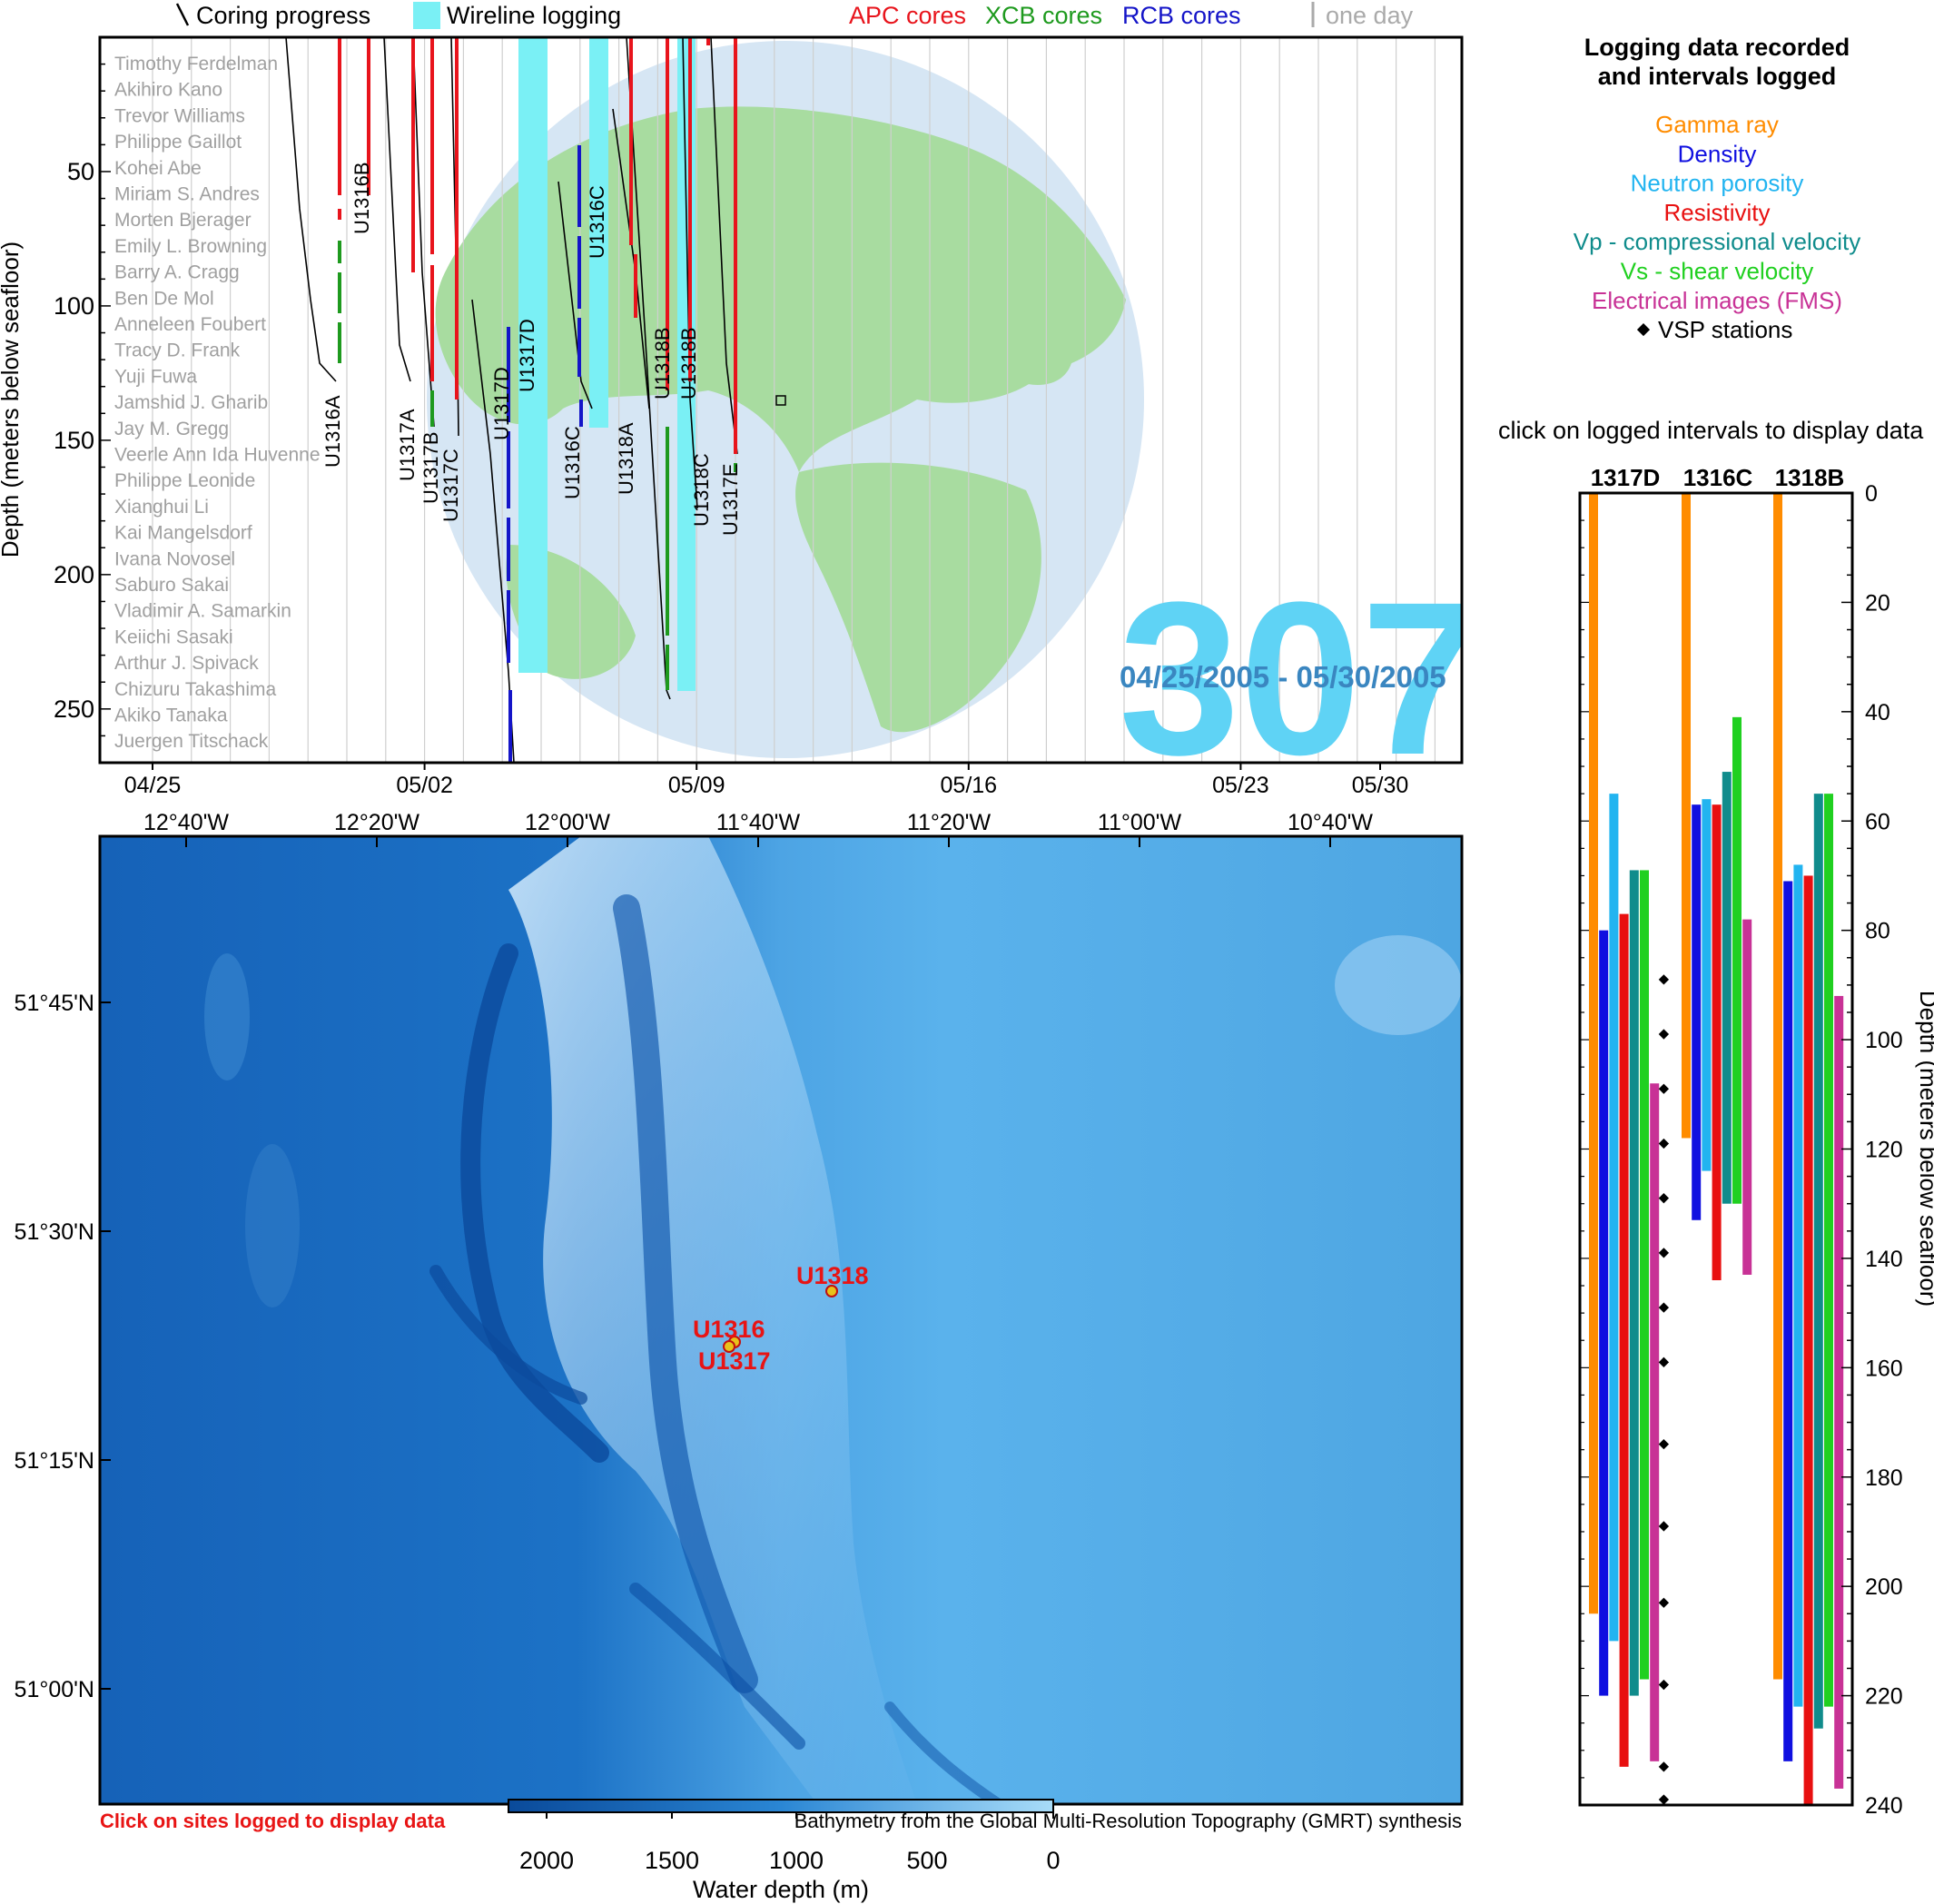  I want to click on hole-label: U1318A, so click(626, 459).